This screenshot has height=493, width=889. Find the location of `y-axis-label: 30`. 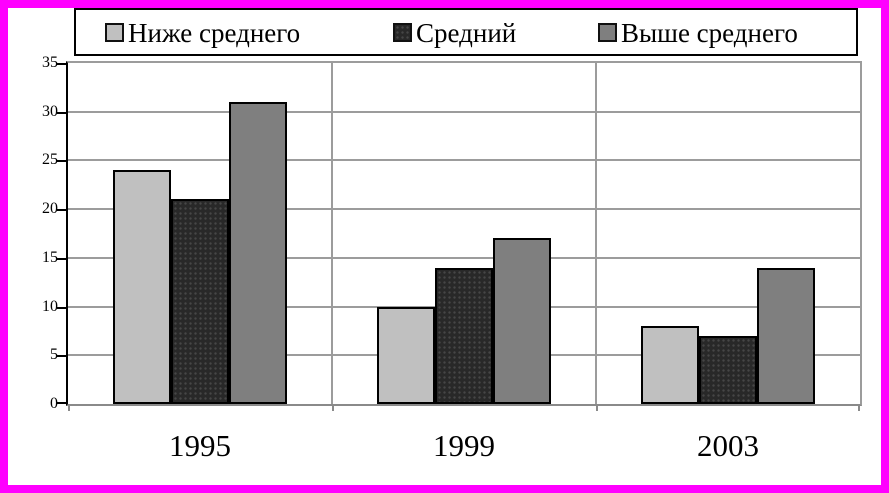

y-axis-label: 30 is located at coordinates (50, 111).